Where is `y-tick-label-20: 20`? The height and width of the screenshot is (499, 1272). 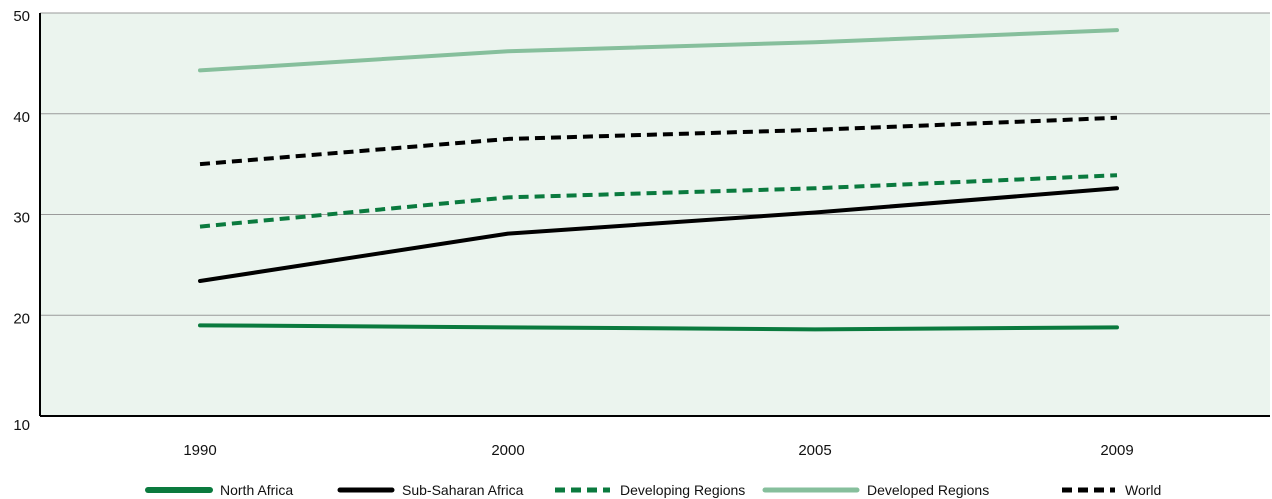
y-tick-label-20: 20 is located at coordinates (21, 318).